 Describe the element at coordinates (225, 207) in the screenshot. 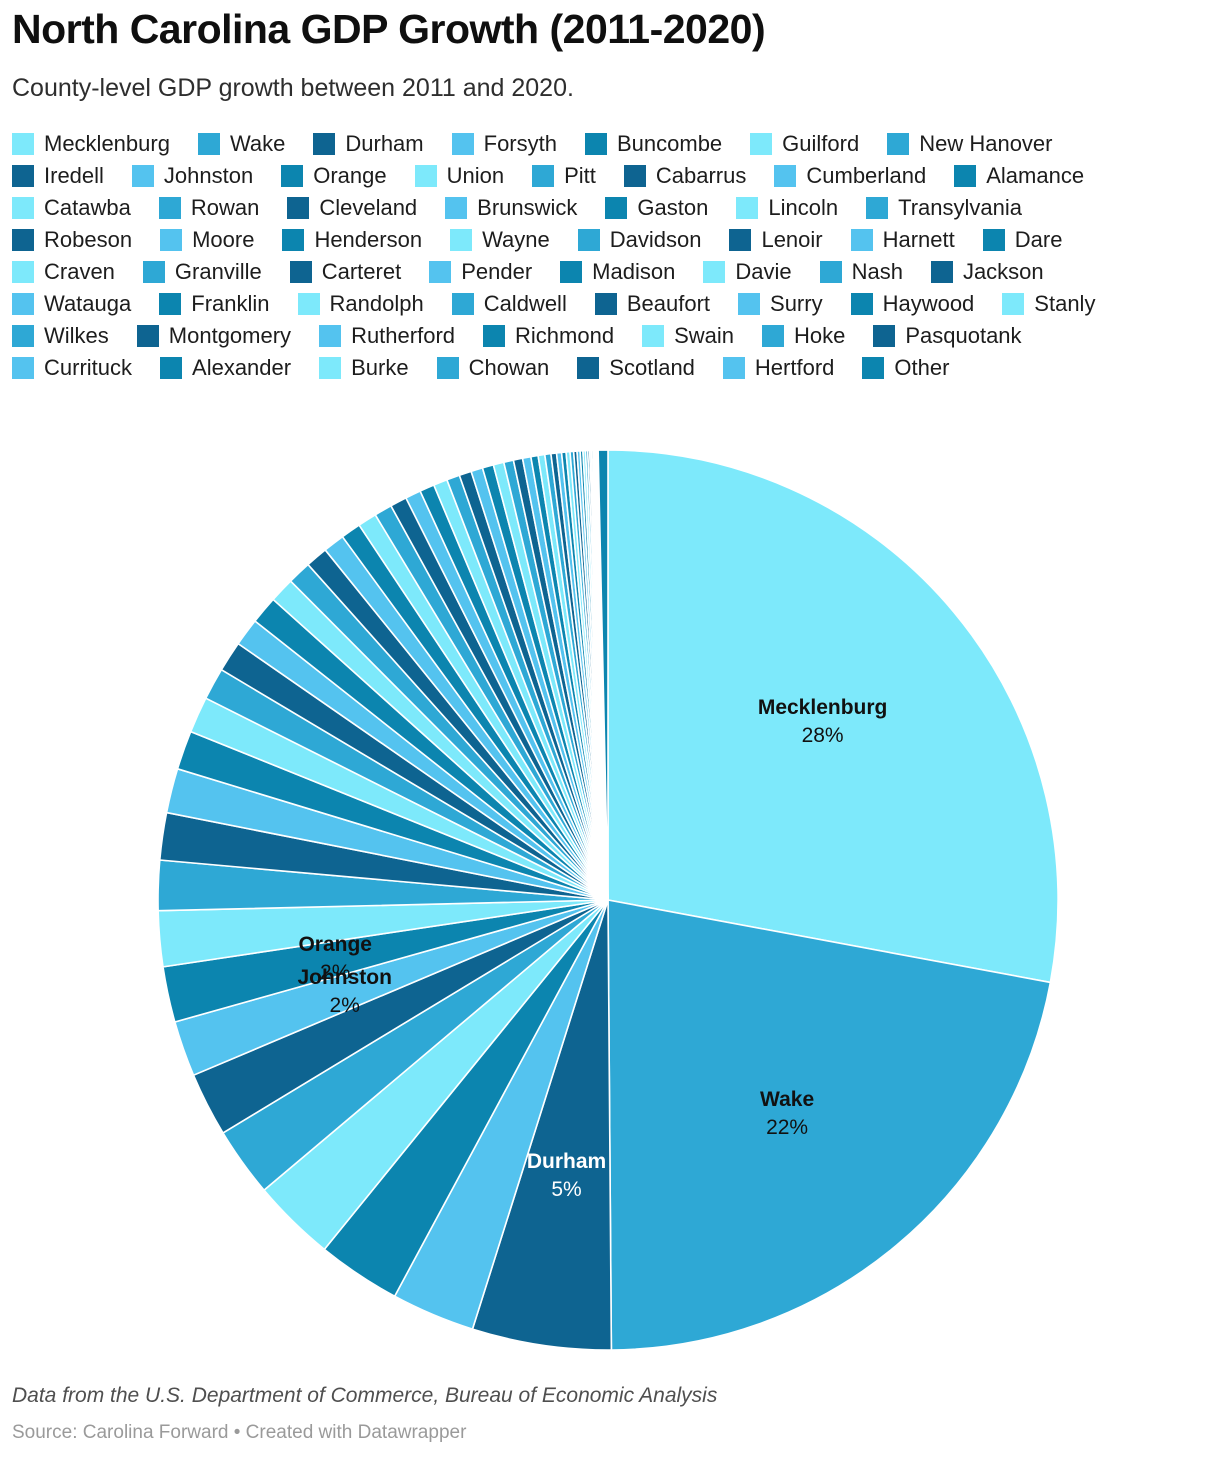

I see `legend-label: Rowan` at that location.